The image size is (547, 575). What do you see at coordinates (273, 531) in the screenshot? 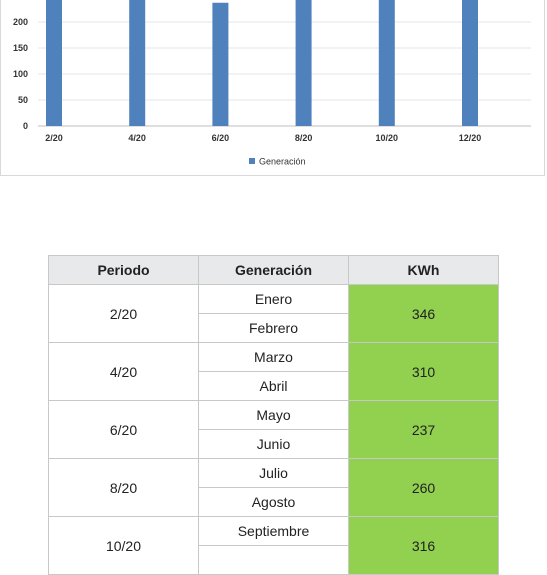
I see `month-cell: Septiembre` at bounding box center [273, 531].